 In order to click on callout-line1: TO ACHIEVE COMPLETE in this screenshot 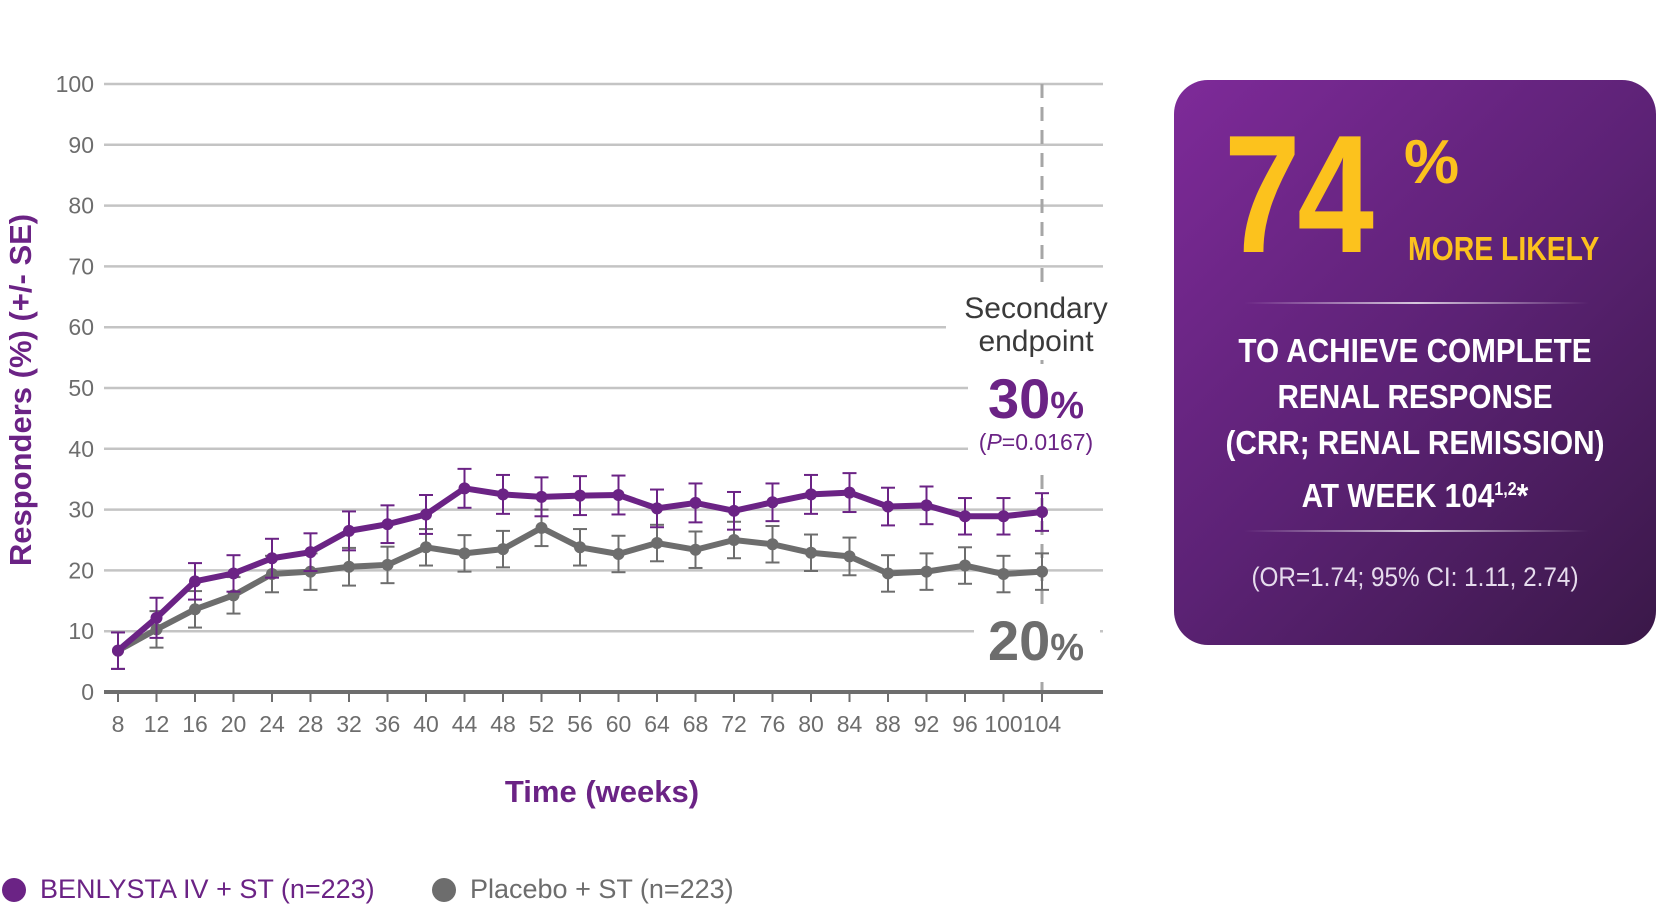, I will do `click(1415, 350)`.